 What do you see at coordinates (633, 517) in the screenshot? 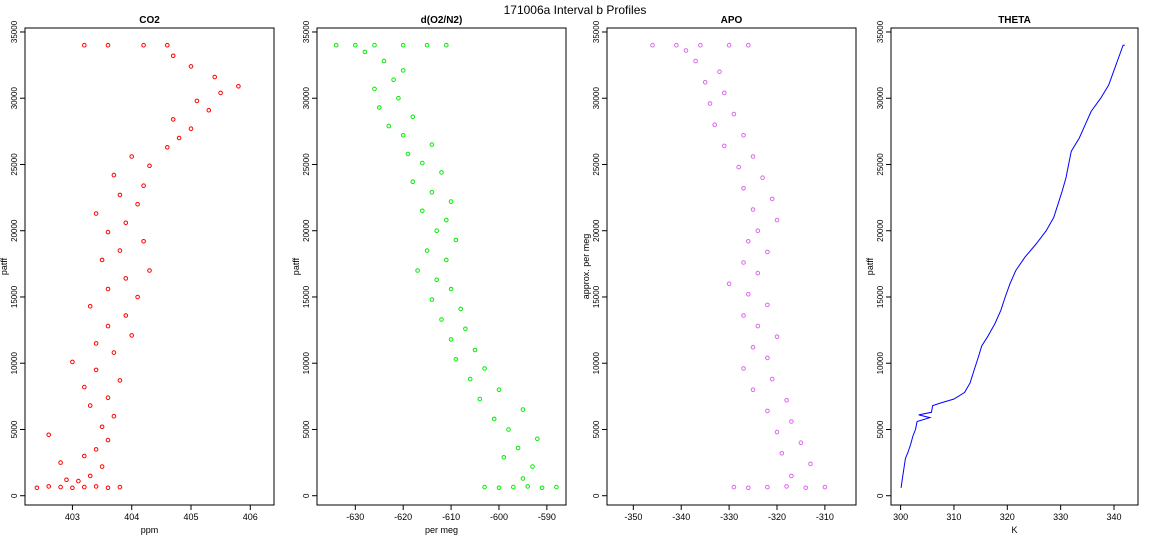
I see `x-tick-label: -350` at bounding box center [633, 517].